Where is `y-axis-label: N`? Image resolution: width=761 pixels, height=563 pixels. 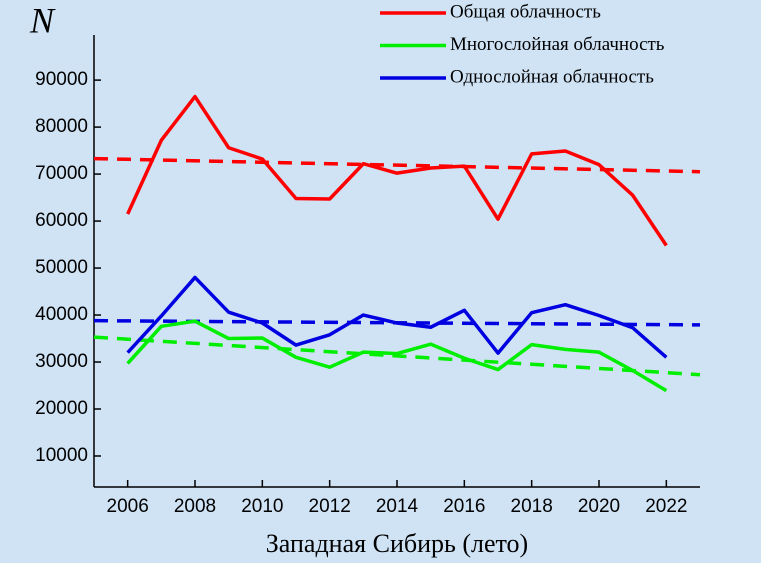
y-axis-label: N is located at coordinates (42, 20).